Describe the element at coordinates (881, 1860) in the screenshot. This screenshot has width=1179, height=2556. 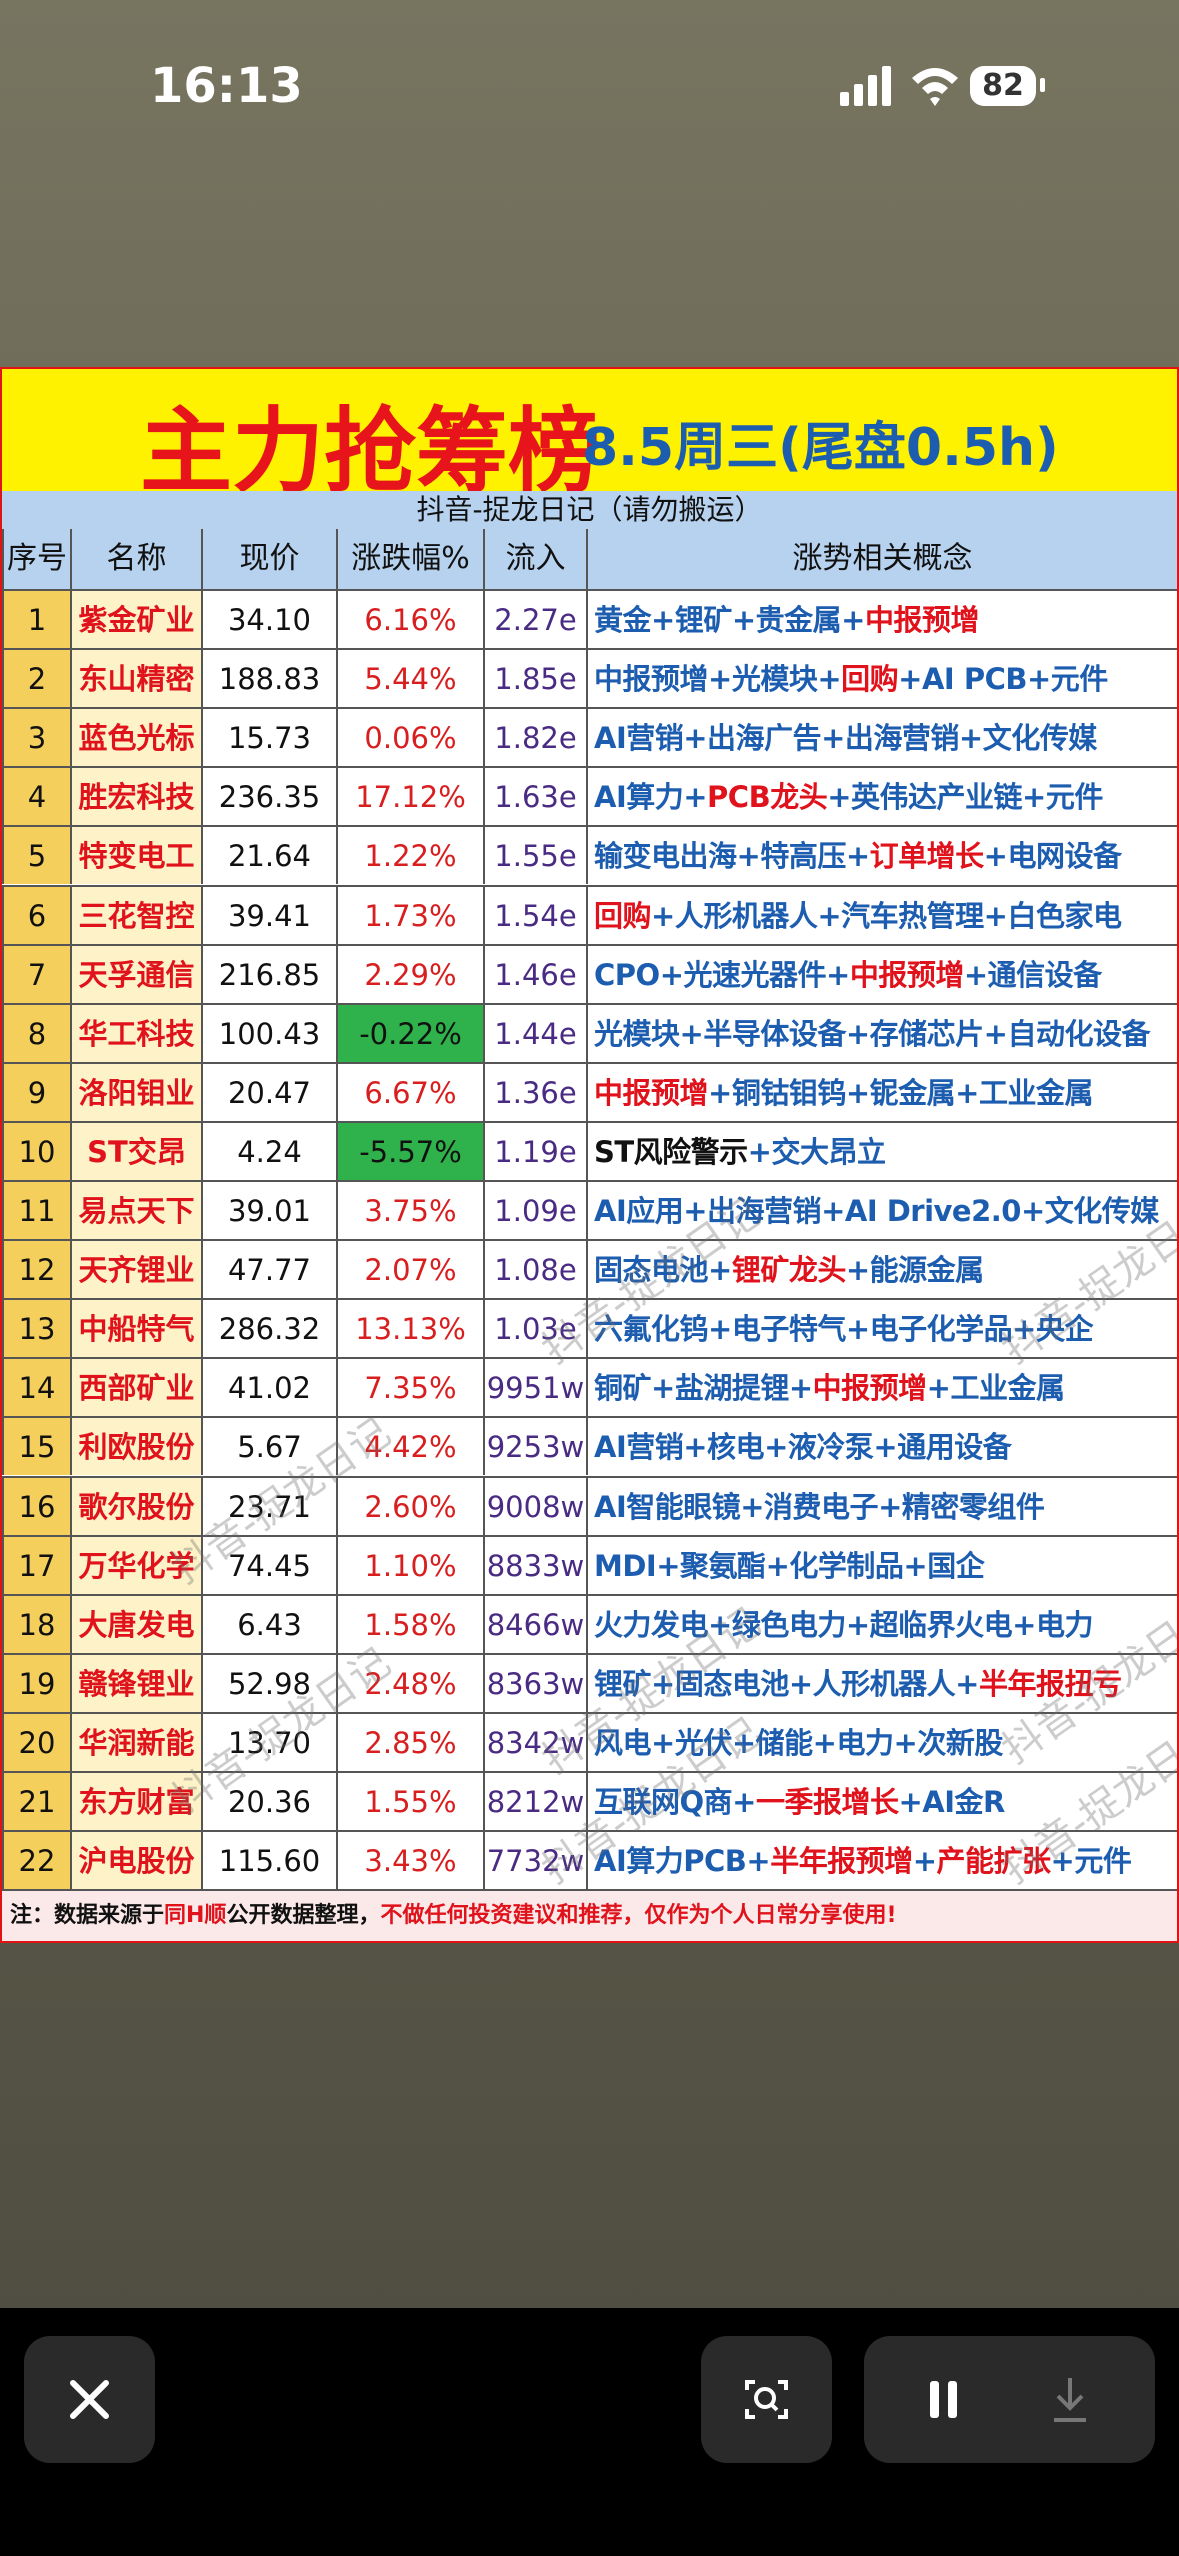
I see `cell-concept: AI算力PCB+半年报预增+产能扩张+元件` at that location.